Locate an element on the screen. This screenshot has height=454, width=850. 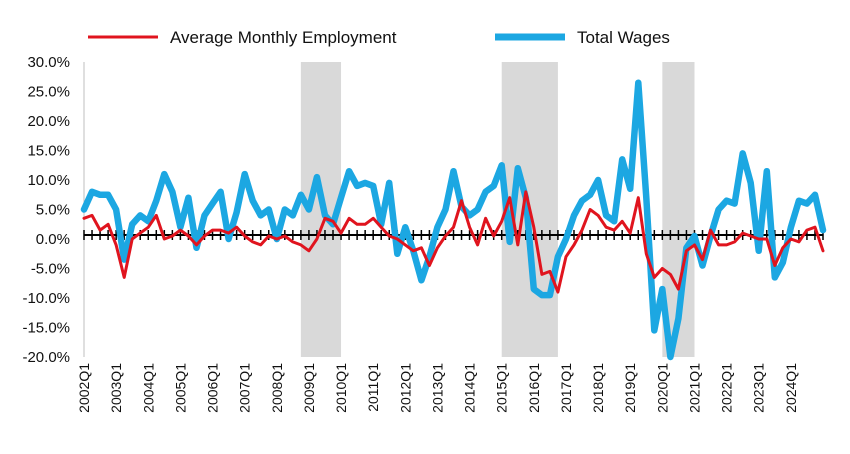
y-tick-label: 15.0% is located at coordinates (48, 151).